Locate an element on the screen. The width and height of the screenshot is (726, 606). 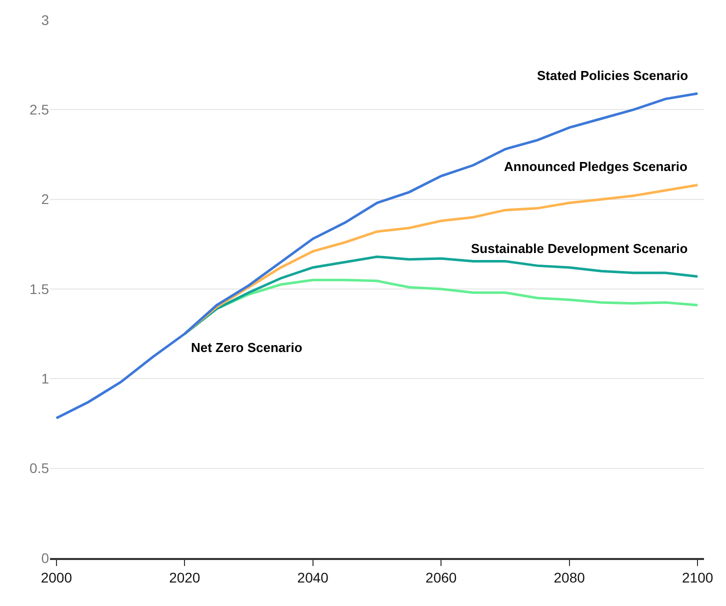
x-tick-label: 2040 is located at coordinates (313, 578).